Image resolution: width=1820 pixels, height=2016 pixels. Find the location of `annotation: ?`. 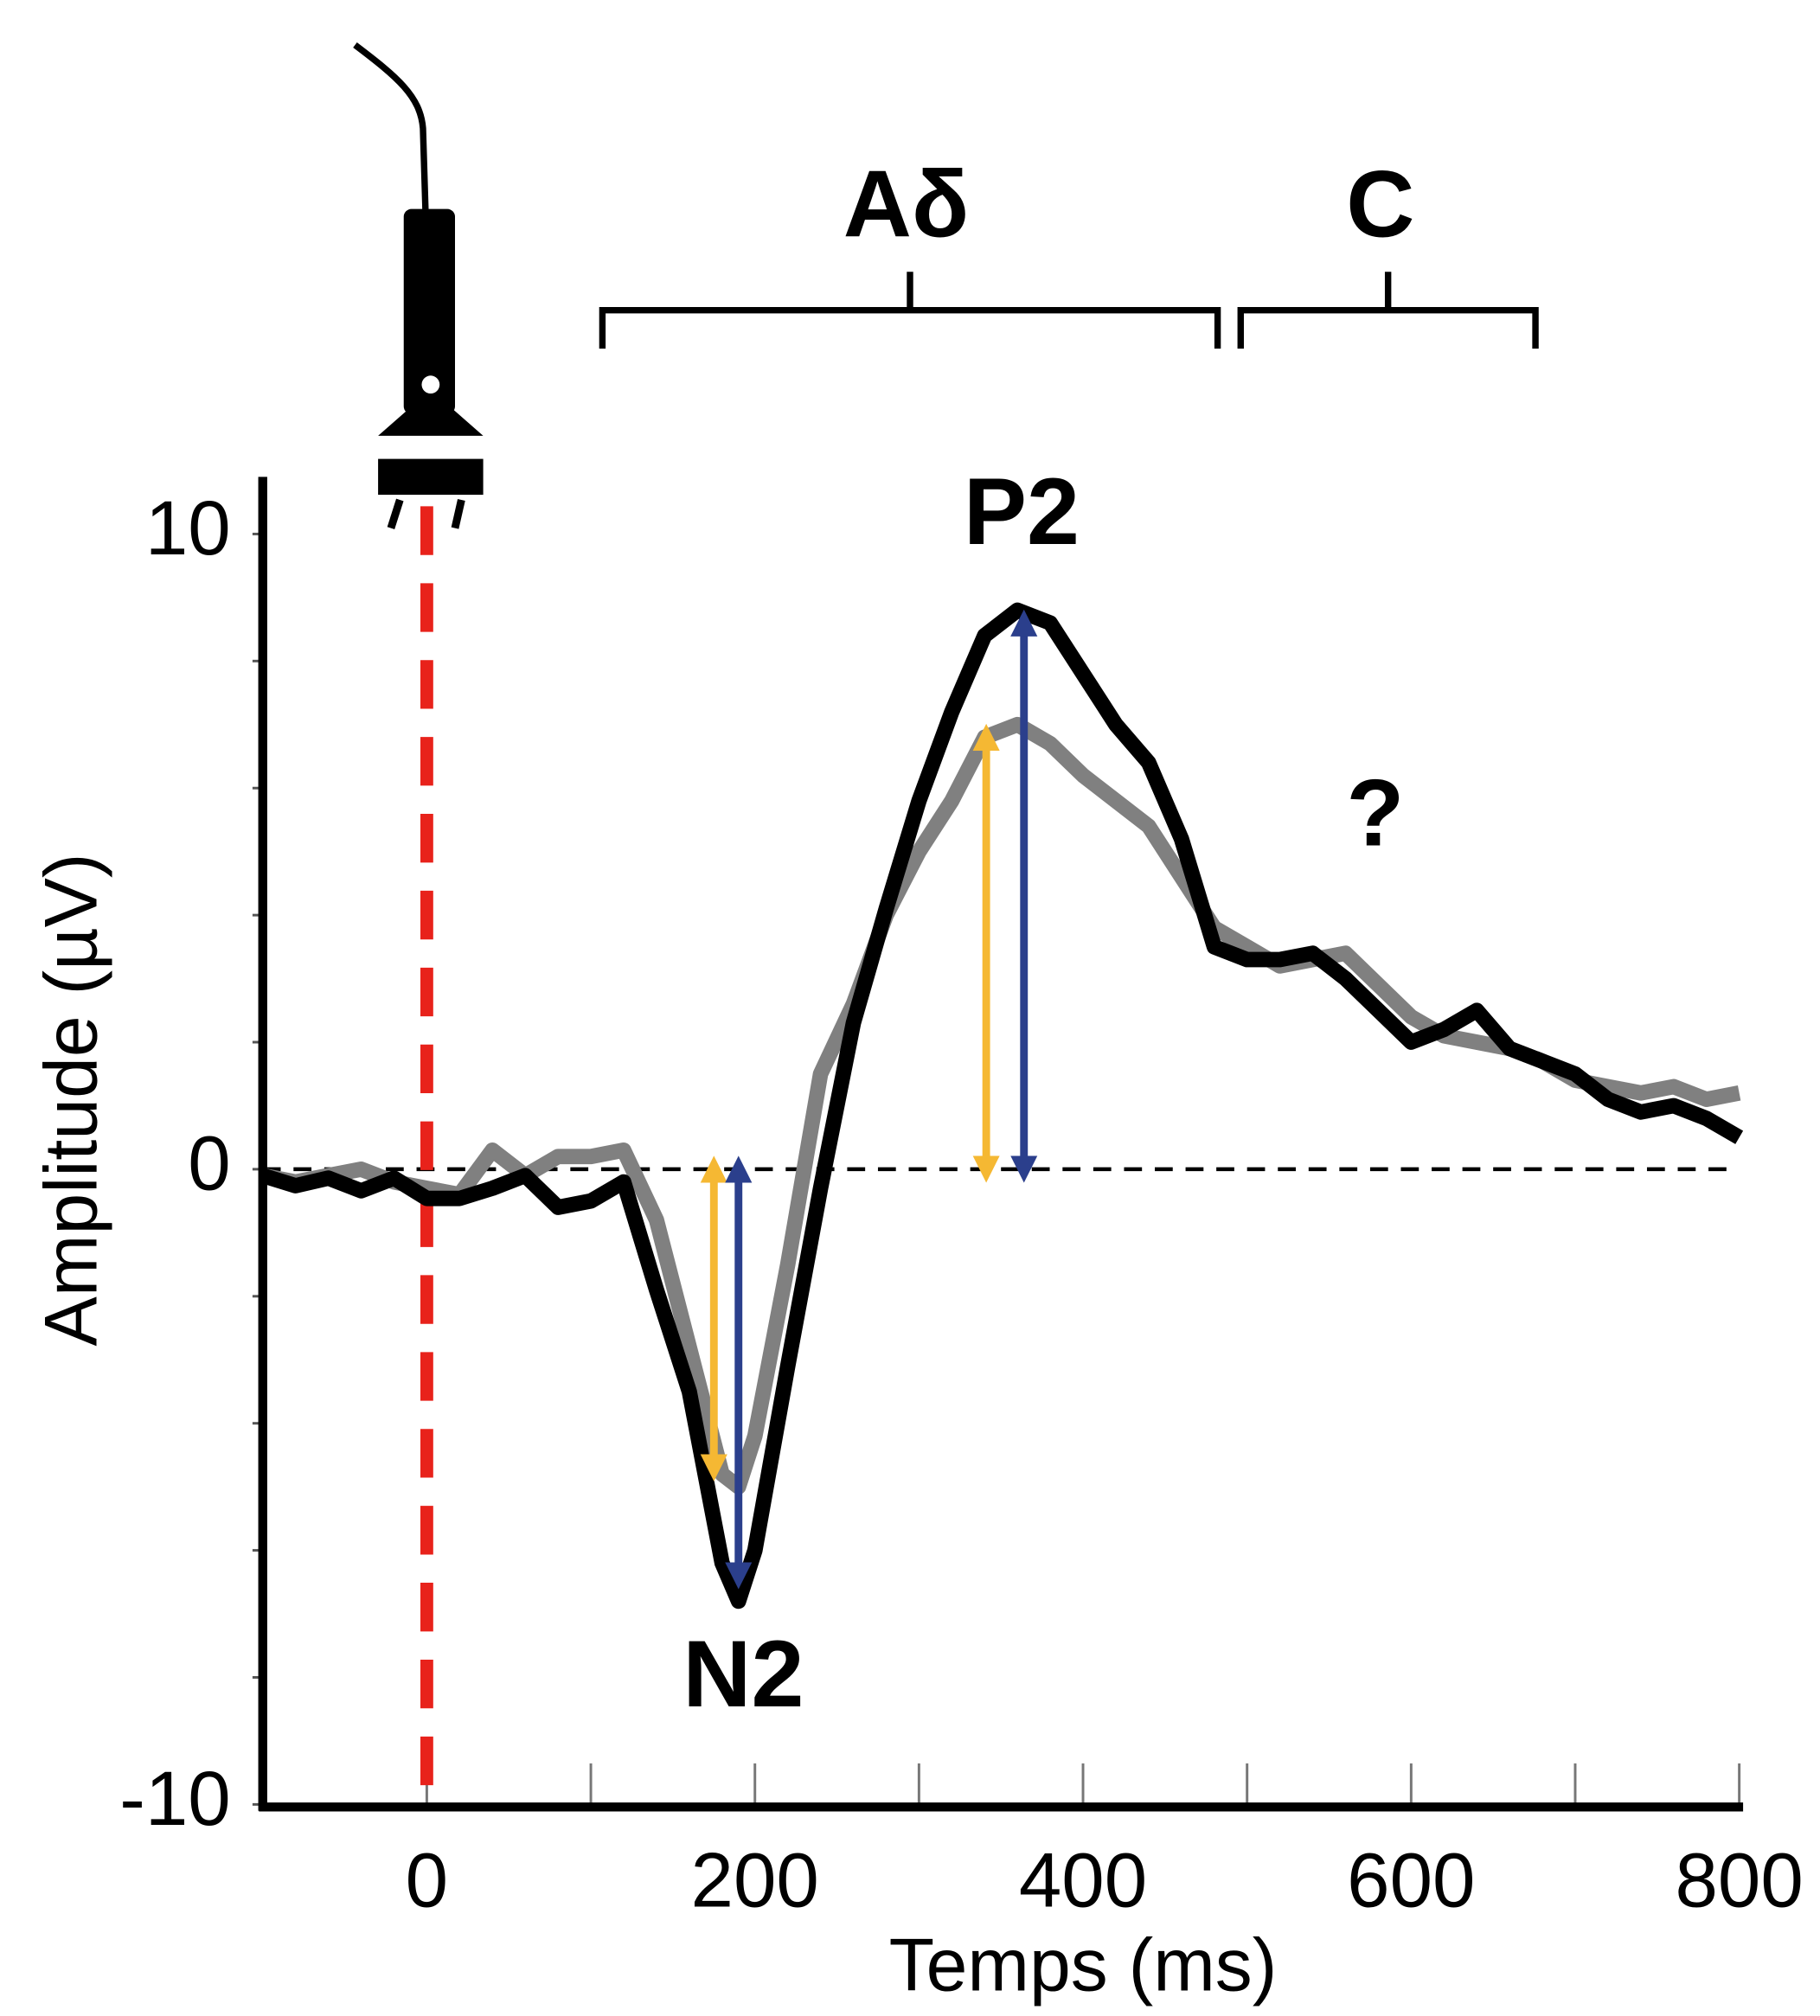

annotation: ? is located at coordinates (1375, 813).